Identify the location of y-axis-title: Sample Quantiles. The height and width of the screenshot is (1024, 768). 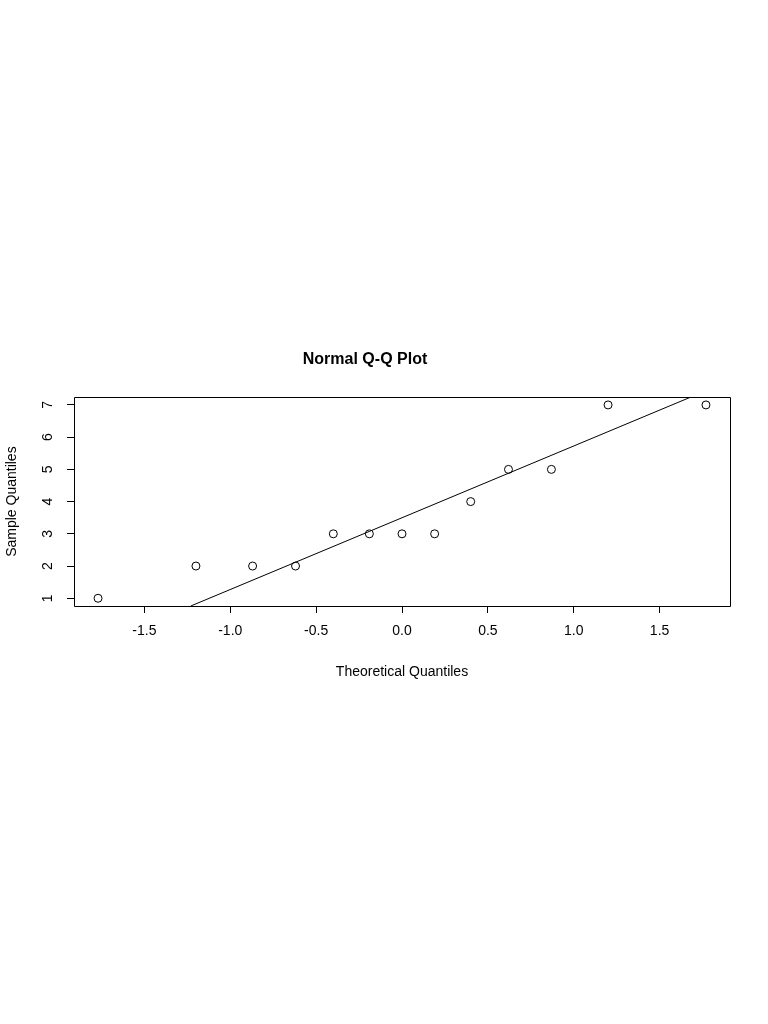
(11, 501).